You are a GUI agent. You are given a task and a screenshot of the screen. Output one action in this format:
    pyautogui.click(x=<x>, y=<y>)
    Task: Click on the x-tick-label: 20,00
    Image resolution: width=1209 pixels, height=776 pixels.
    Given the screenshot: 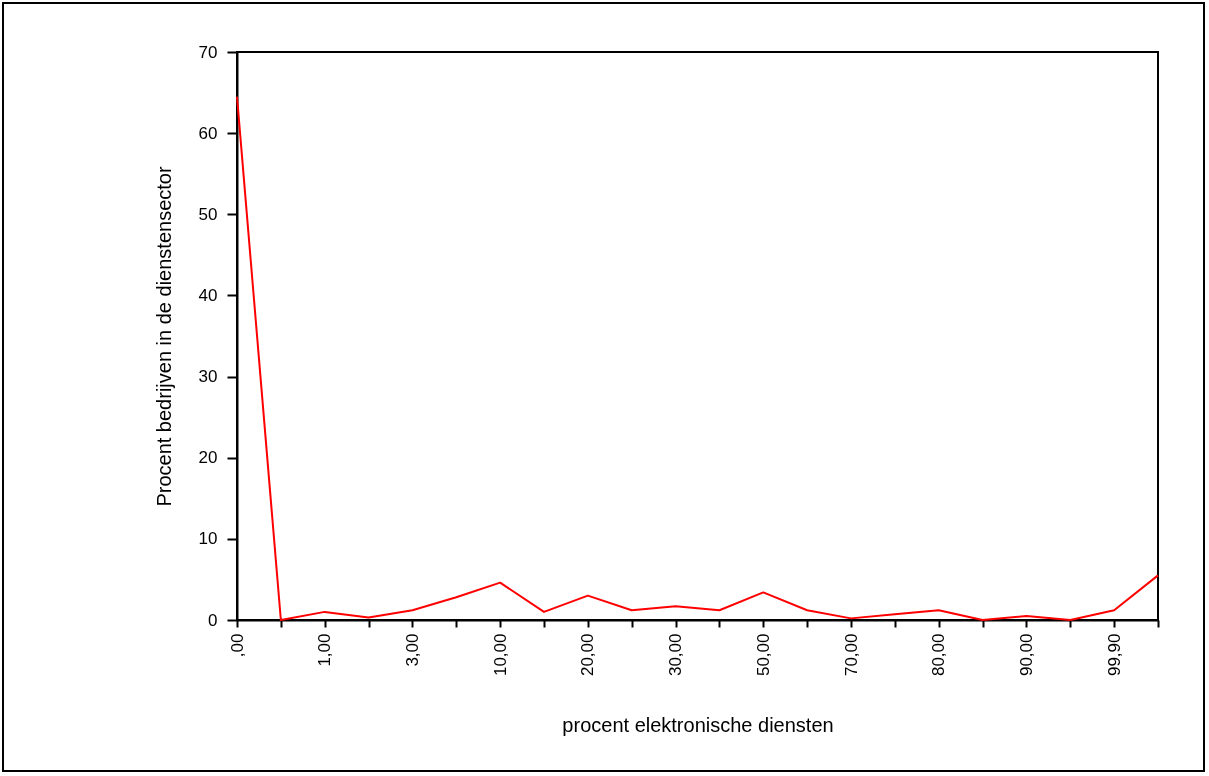 What is the action you would take?
    pyautogui.click(x=588, y=655)
    